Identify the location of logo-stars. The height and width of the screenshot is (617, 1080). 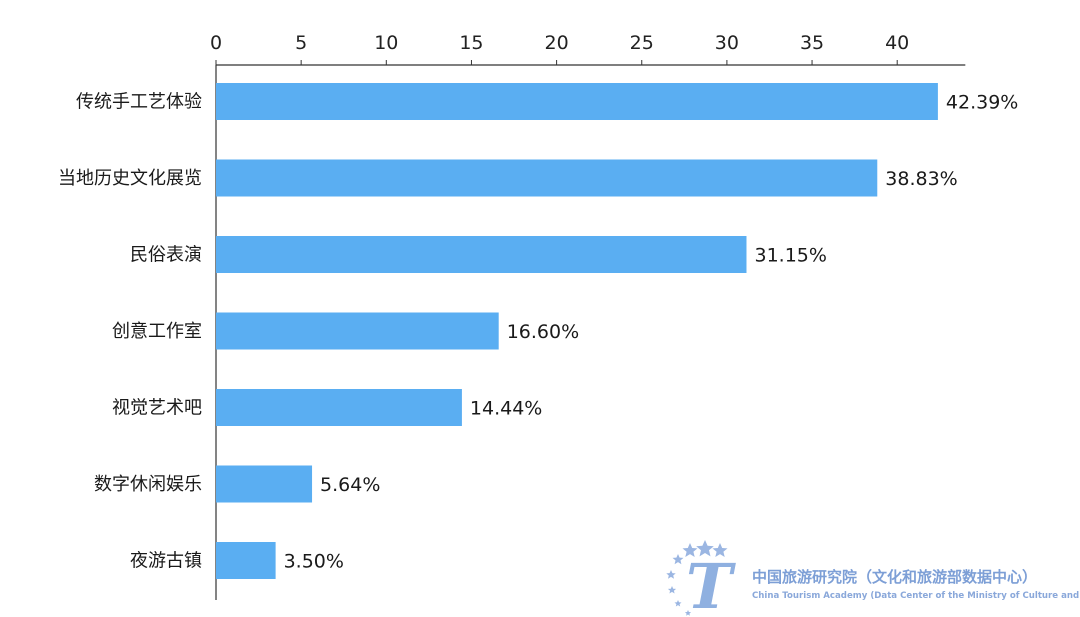
(697, 578).